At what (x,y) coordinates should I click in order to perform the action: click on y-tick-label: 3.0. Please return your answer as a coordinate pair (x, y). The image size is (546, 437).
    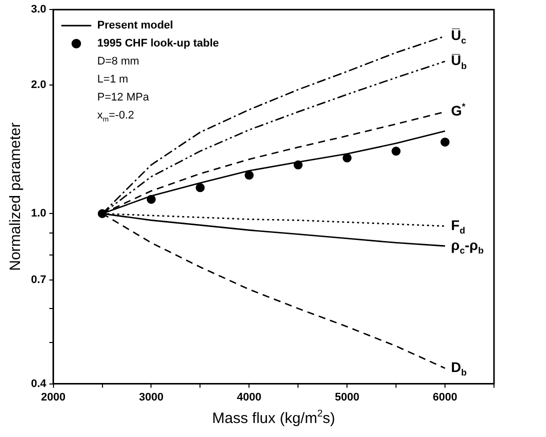
    Looking at the image, I should click on (38, 10).